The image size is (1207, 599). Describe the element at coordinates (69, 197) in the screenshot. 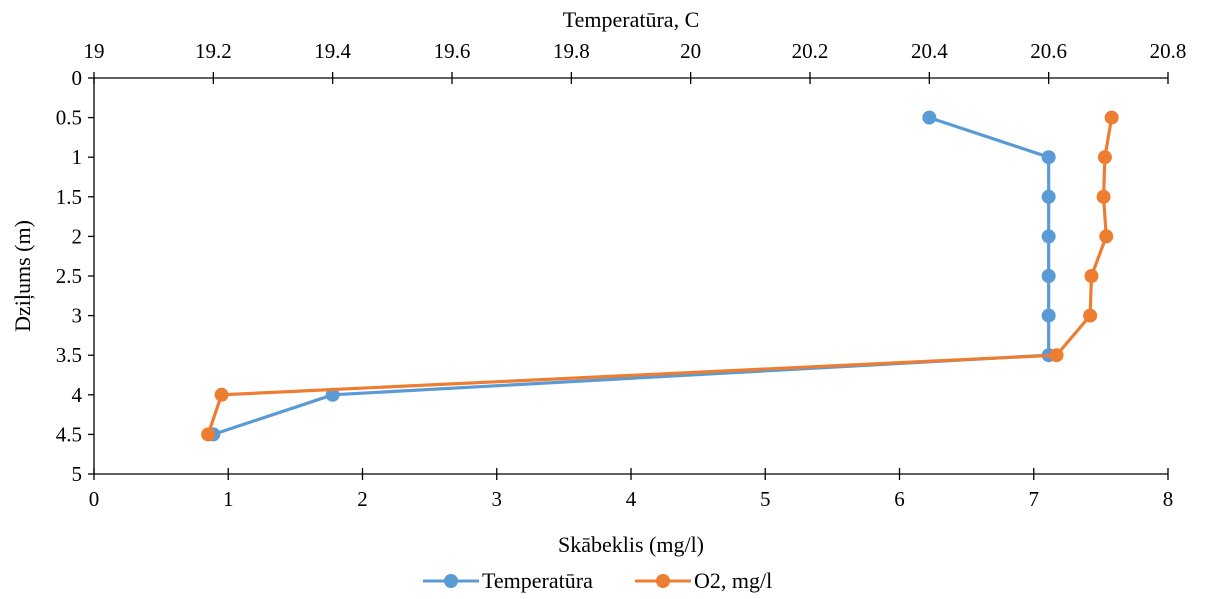

I see `y-axis-tick-label: 1.5` at that location.